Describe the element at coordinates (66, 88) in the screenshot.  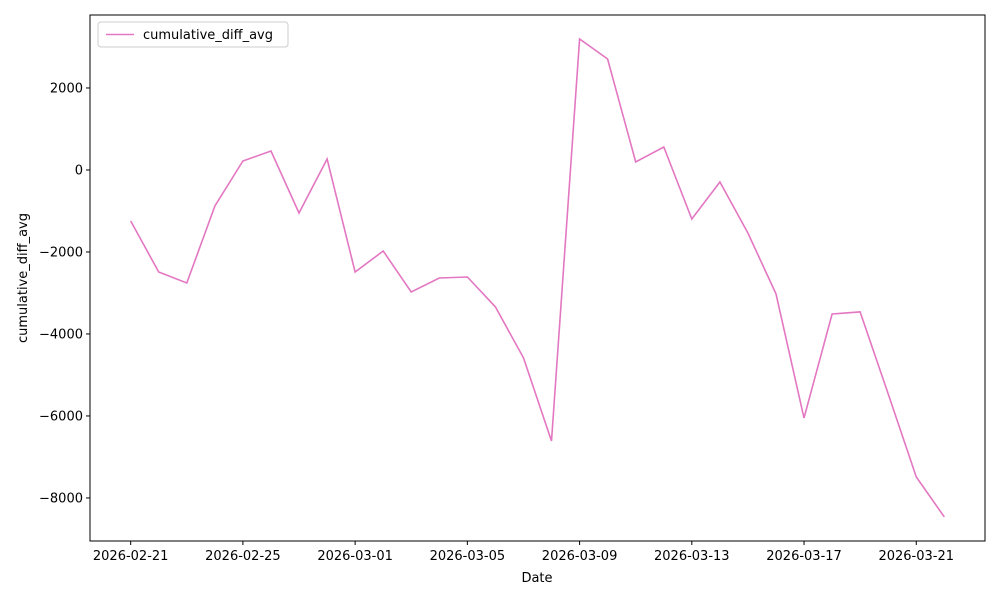
I see `y-tick-label: 2000` at that location.